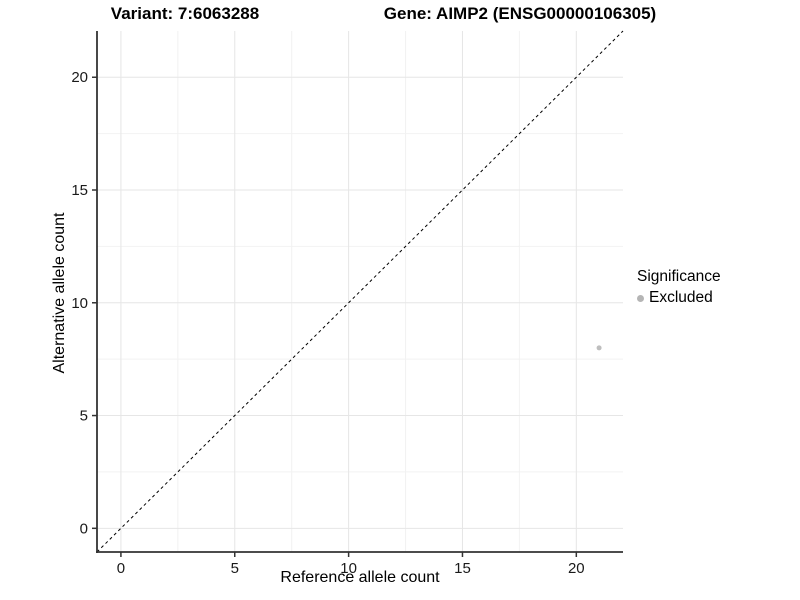 The width and height of the screenshot is (800, 600). Describe the element at coordinates (520, 13) in the screenshot. I see `plot-title-gene: Gene: AIMP2 (ENSG00000106305)` at that location.